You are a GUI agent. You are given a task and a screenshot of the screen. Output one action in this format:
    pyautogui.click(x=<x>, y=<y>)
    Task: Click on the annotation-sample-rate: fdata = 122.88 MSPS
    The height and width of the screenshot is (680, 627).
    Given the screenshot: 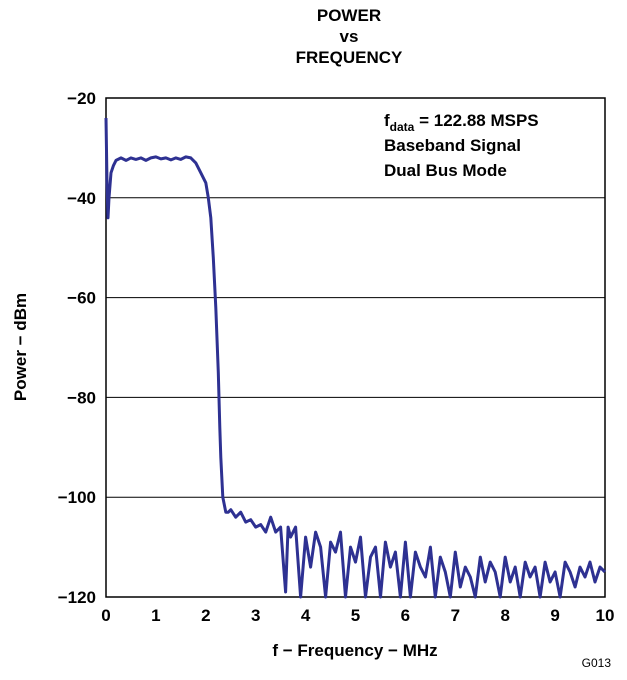 What is the action you would take?
    pyautogui.click(x=461, y=122)
    